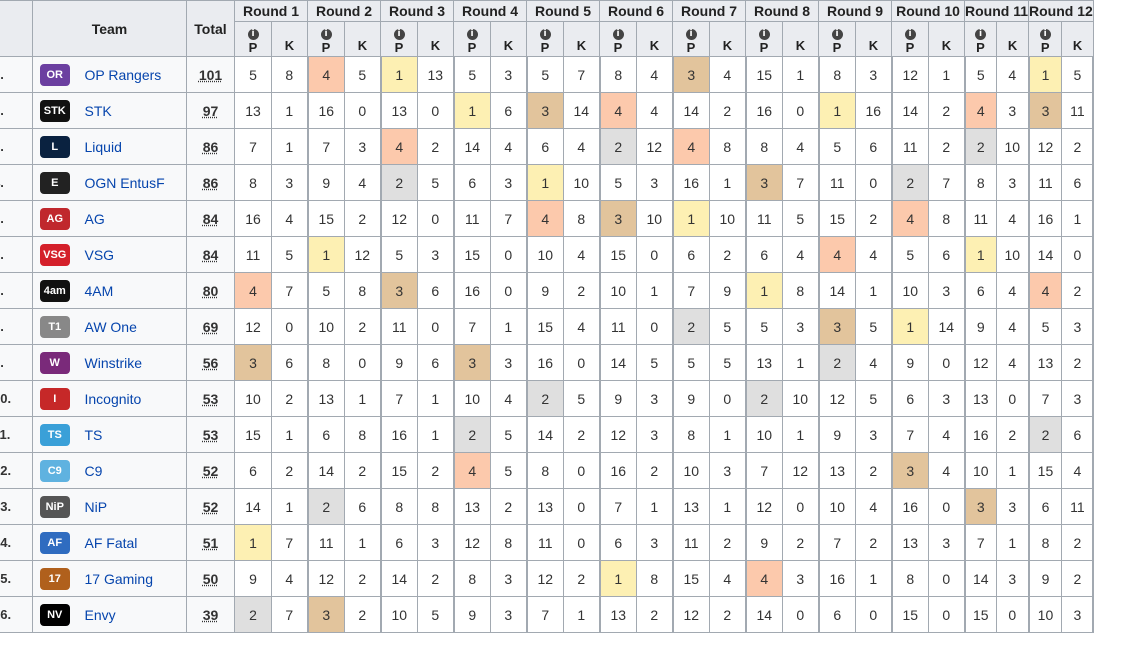 The width and height of the screenshot is (1130, 645). Describe the element at coordinates (582, 182) in the screenshot. I see `kills-cell: 10` at that location.